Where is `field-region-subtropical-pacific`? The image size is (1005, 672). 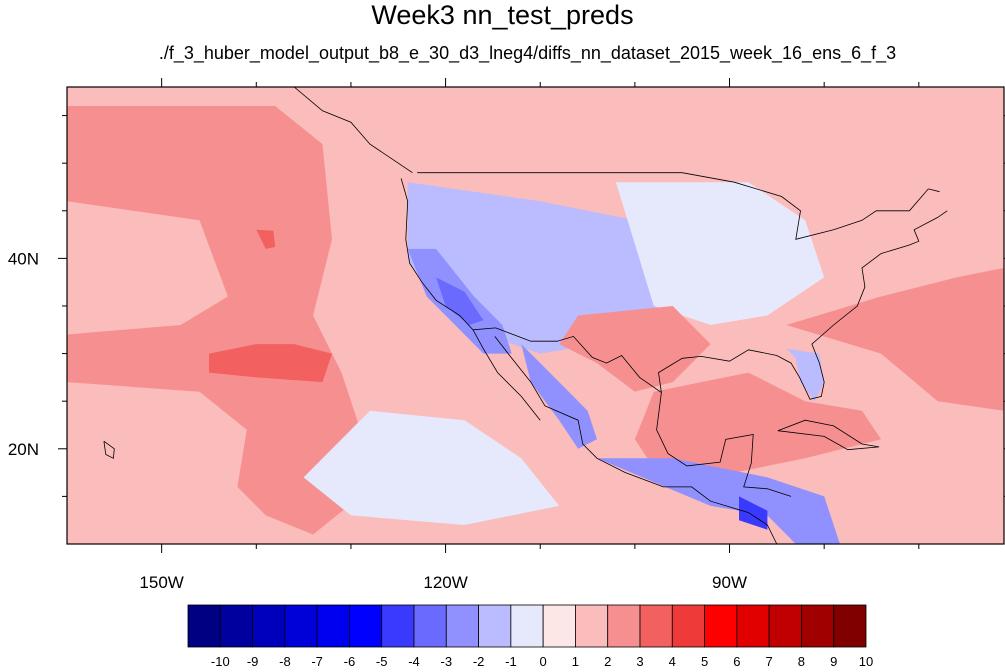
field-region-subtropical-pacific is located at coordinates (431, 467).